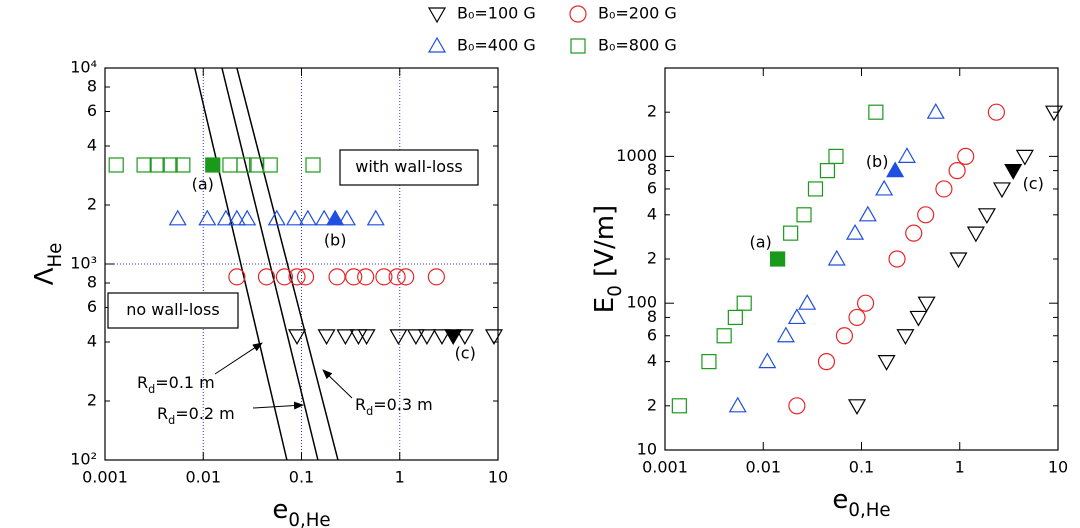 The image size is (1080, 528). I want to click on label: Rd=0.2 m, so click(196, 415).